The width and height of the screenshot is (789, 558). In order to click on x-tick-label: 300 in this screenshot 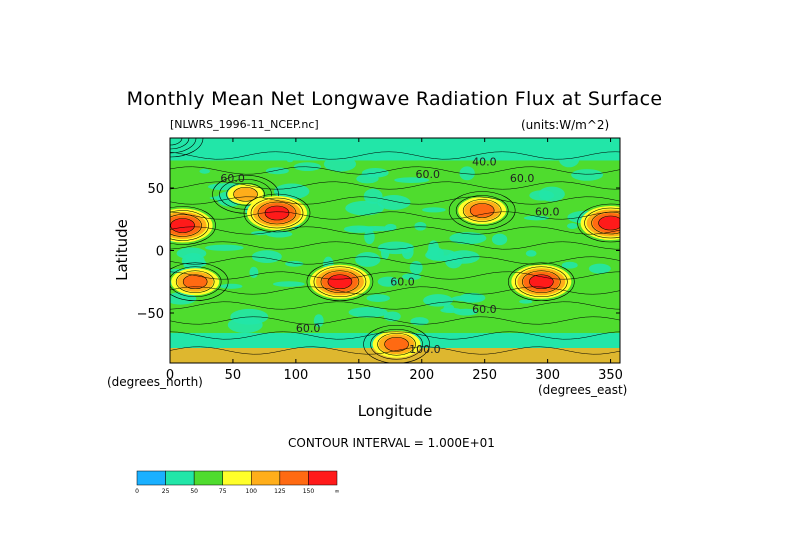, I will do `click(547, 375)`.